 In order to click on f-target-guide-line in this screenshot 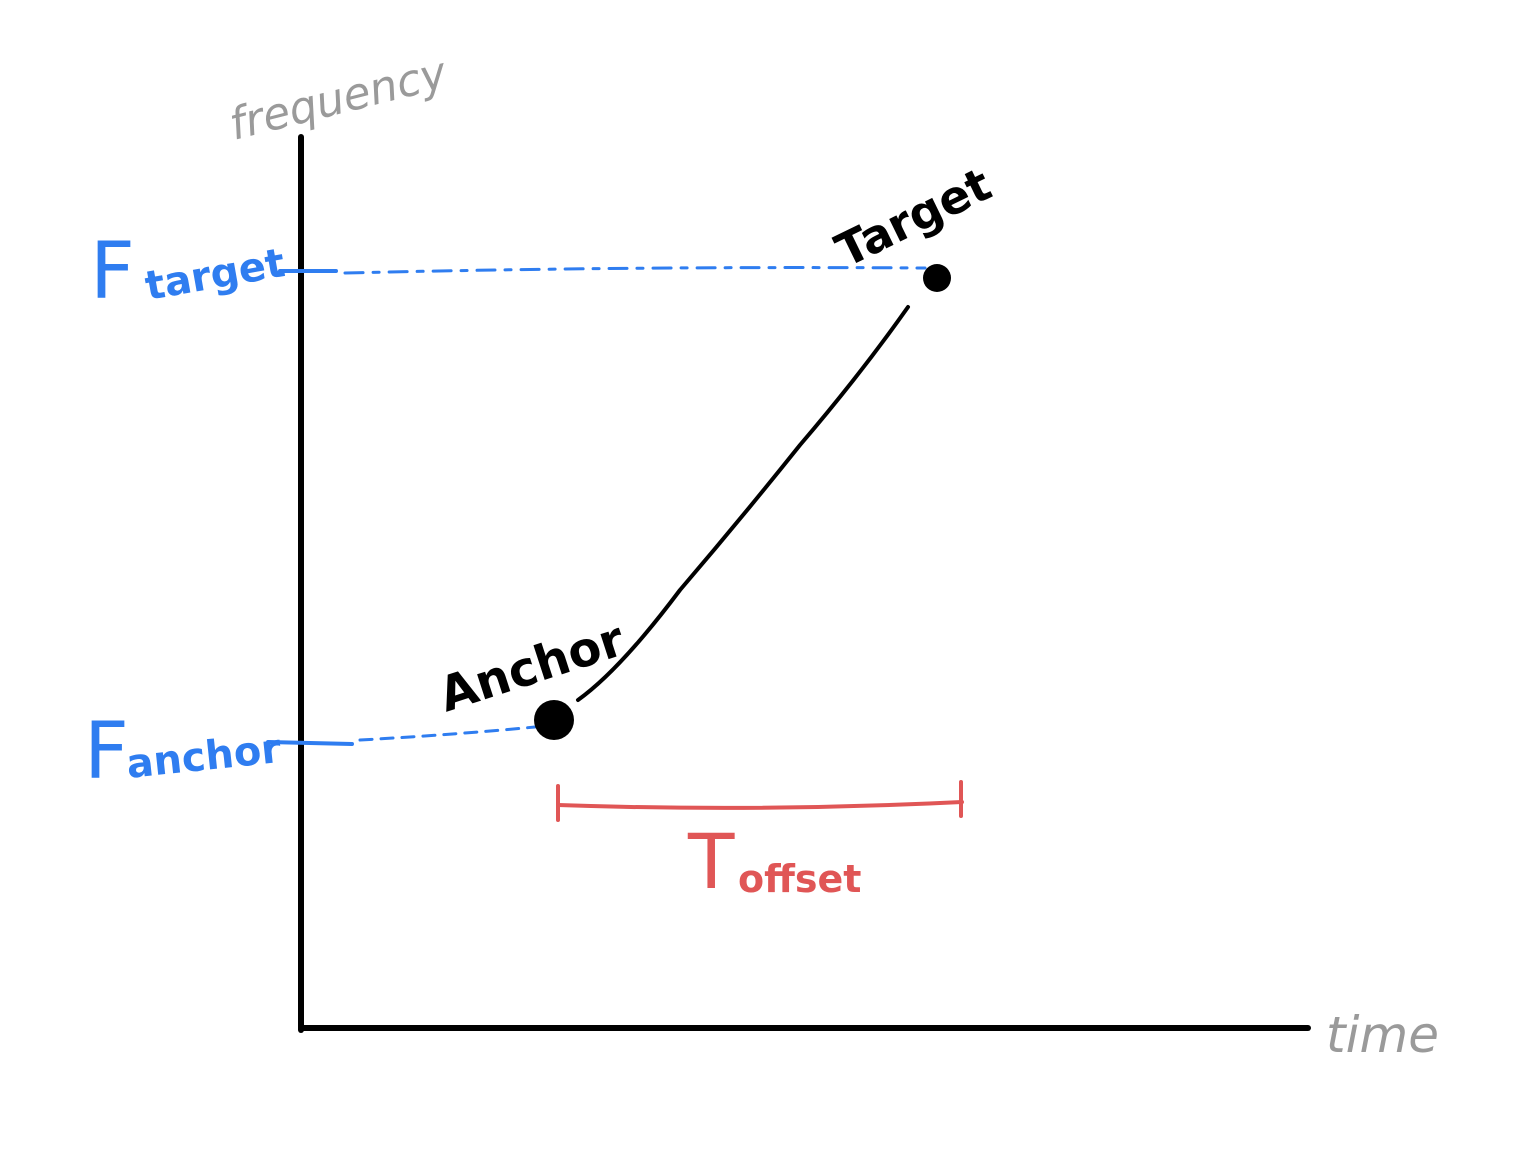, I will do `click(635, 270)`.